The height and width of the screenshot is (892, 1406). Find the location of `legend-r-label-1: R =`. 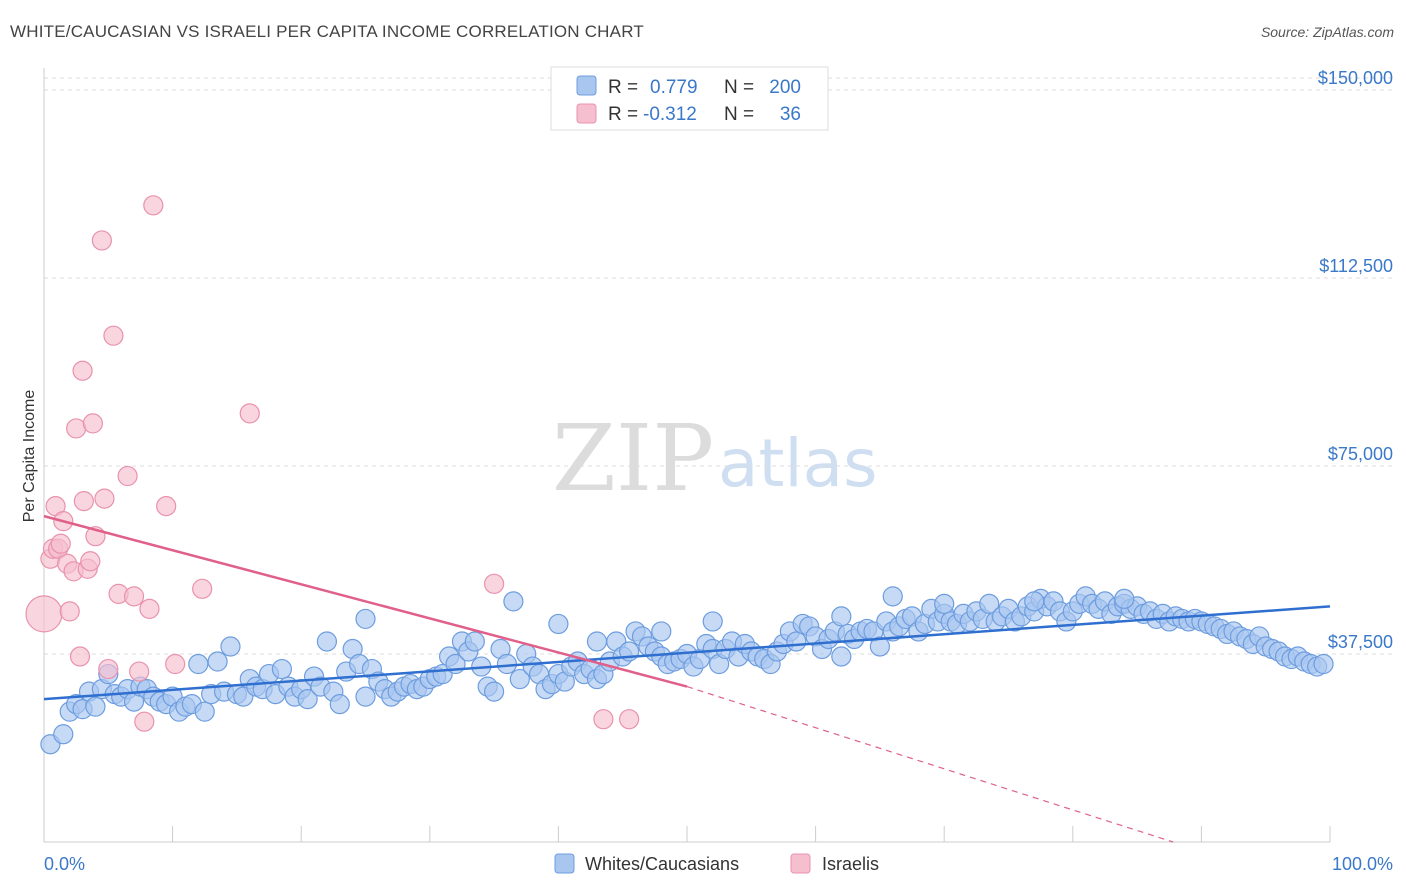

legend-r-label-1: R = is located at coordinates (623, 87).